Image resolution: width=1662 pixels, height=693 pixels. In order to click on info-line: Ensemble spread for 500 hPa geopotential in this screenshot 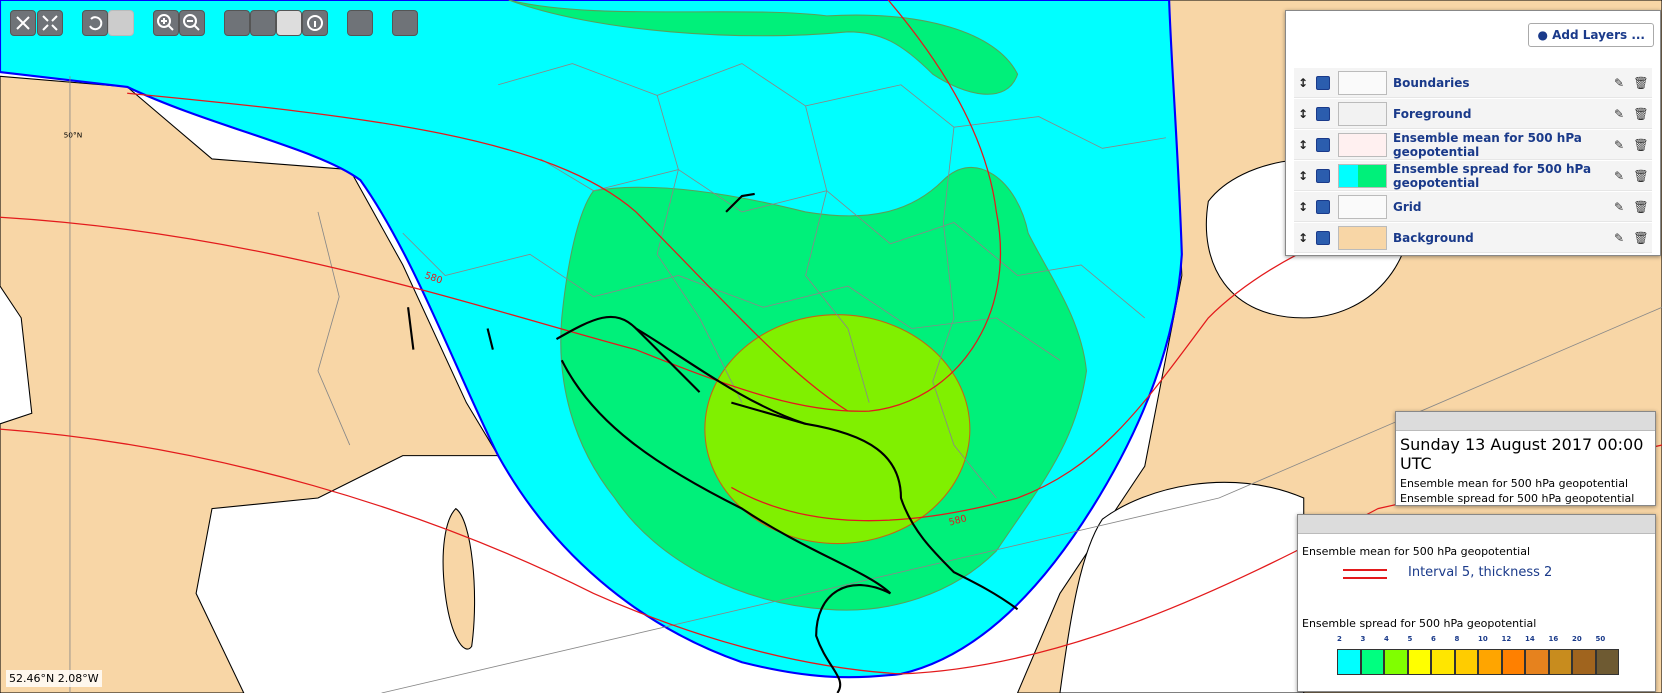, I will do `click(1517, 498)`.